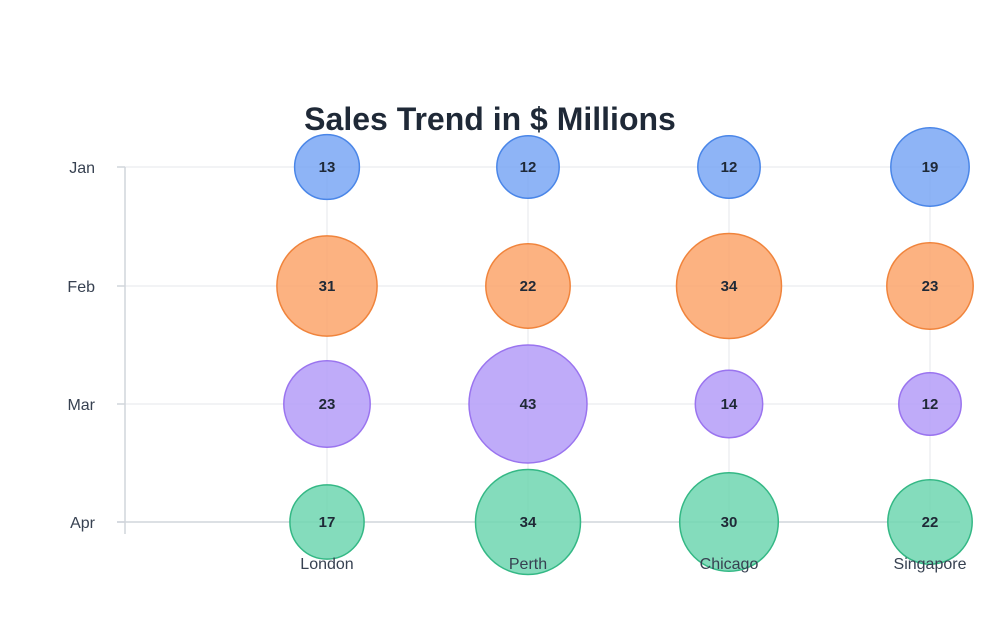 The image size is (986, 637). I want to click on y-tick-label: Feb, so click(81, 287).